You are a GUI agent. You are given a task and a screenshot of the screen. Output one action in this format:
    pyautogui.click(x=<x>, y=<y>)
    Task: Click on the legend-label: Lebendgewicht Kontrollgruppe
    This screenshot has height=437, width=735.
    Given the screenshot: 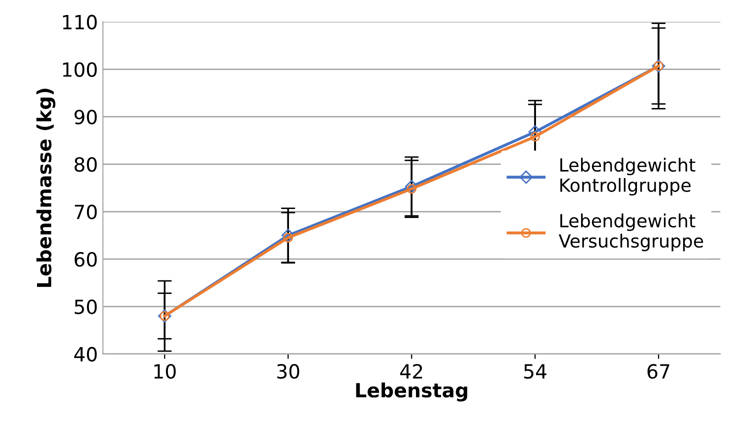 What is the action you would take?
    pyautogui.click(x=628, y=177)
    